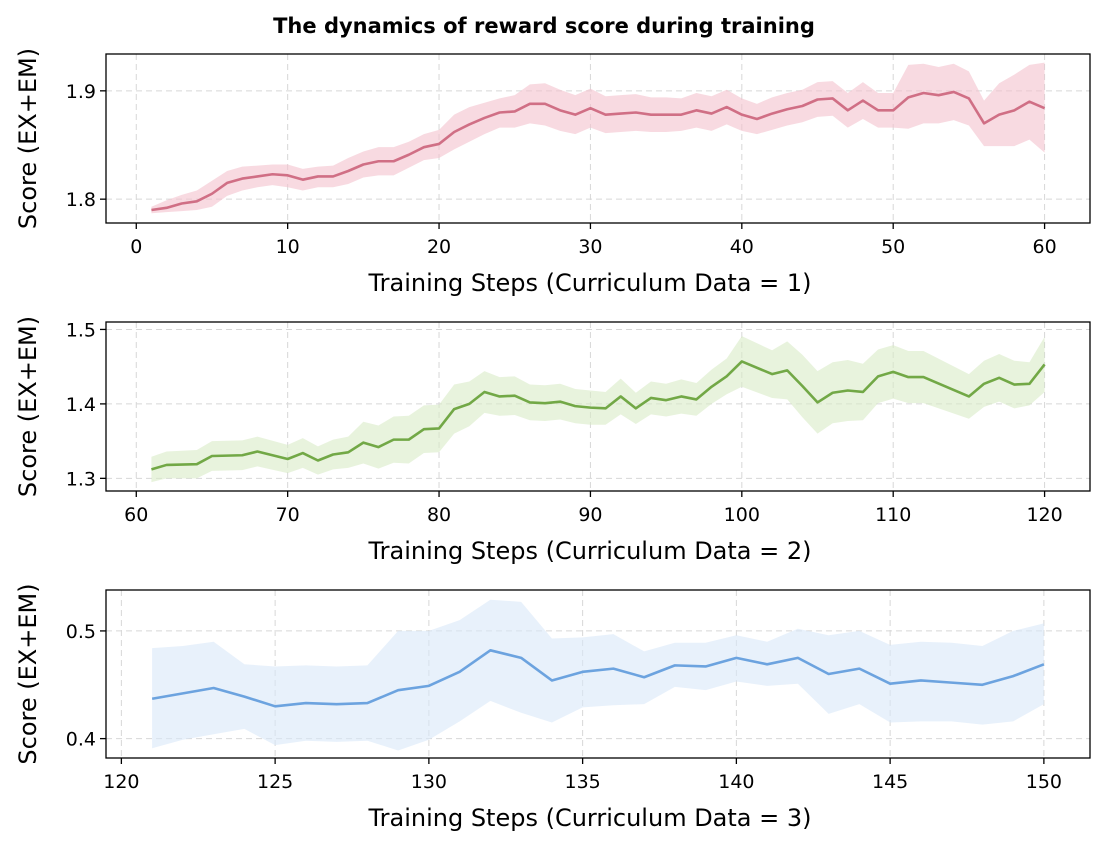 The image size is (1105, 853). Describe the element at coordinates (439, 515) in the screenshot. I see `x-tick-label: 80` at that location.